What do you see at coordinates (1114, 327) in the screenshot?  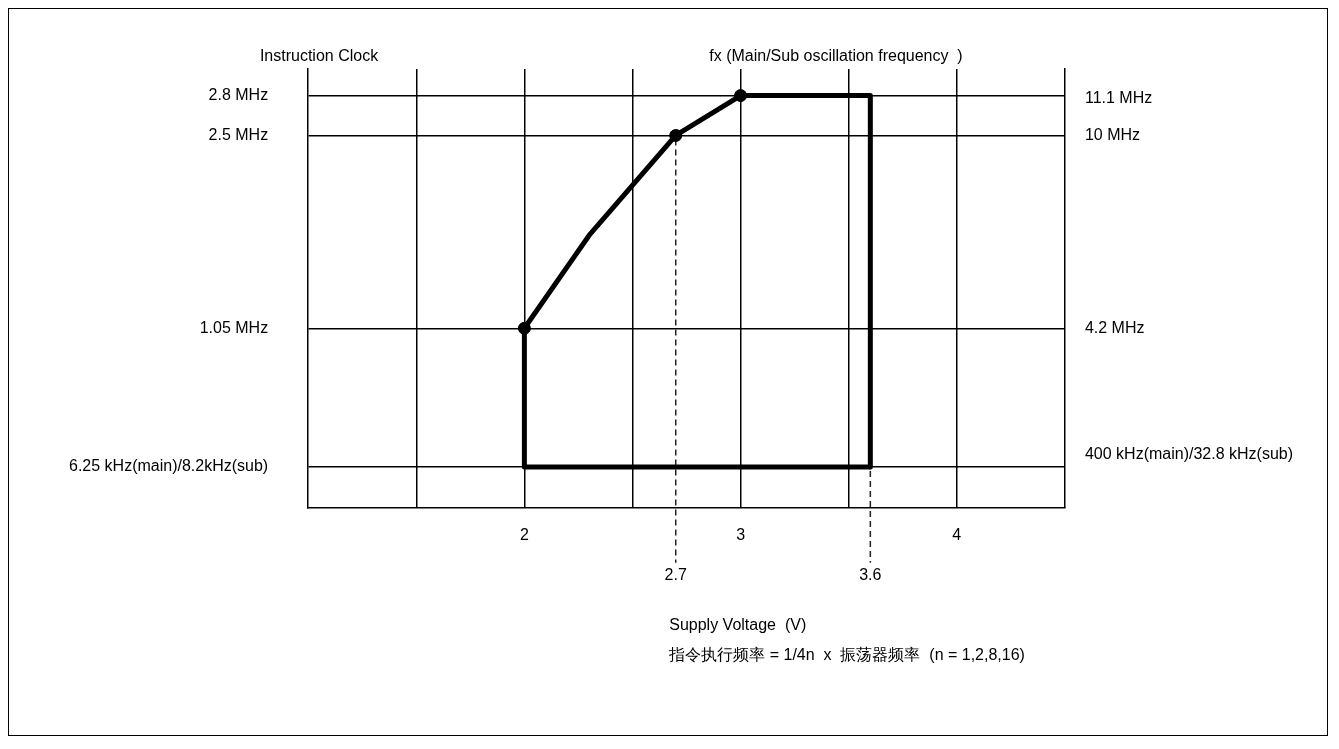 I see `y2-tick-label: 4.2 MHz` at bounding box center [1114, 327].